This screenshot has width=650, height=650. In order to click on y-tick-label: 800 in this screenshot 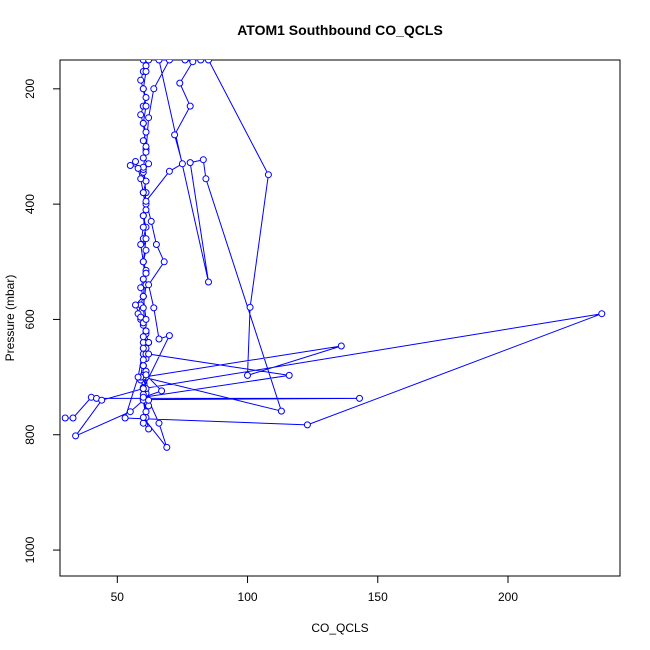, I will do `click(30, 434)`.